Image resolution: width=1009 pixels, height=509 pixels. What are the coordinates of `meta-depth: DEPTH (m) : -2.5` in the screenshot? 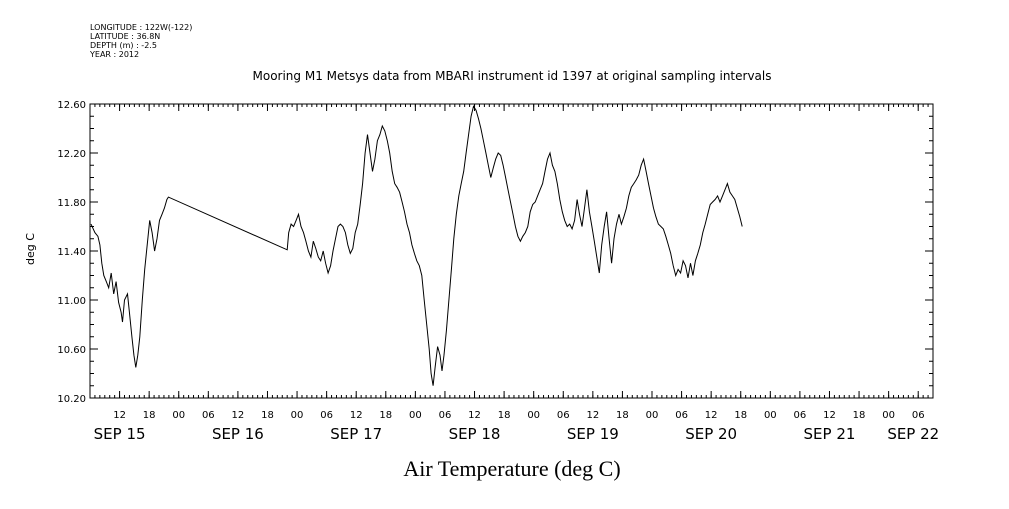 It's located at (123, 45).